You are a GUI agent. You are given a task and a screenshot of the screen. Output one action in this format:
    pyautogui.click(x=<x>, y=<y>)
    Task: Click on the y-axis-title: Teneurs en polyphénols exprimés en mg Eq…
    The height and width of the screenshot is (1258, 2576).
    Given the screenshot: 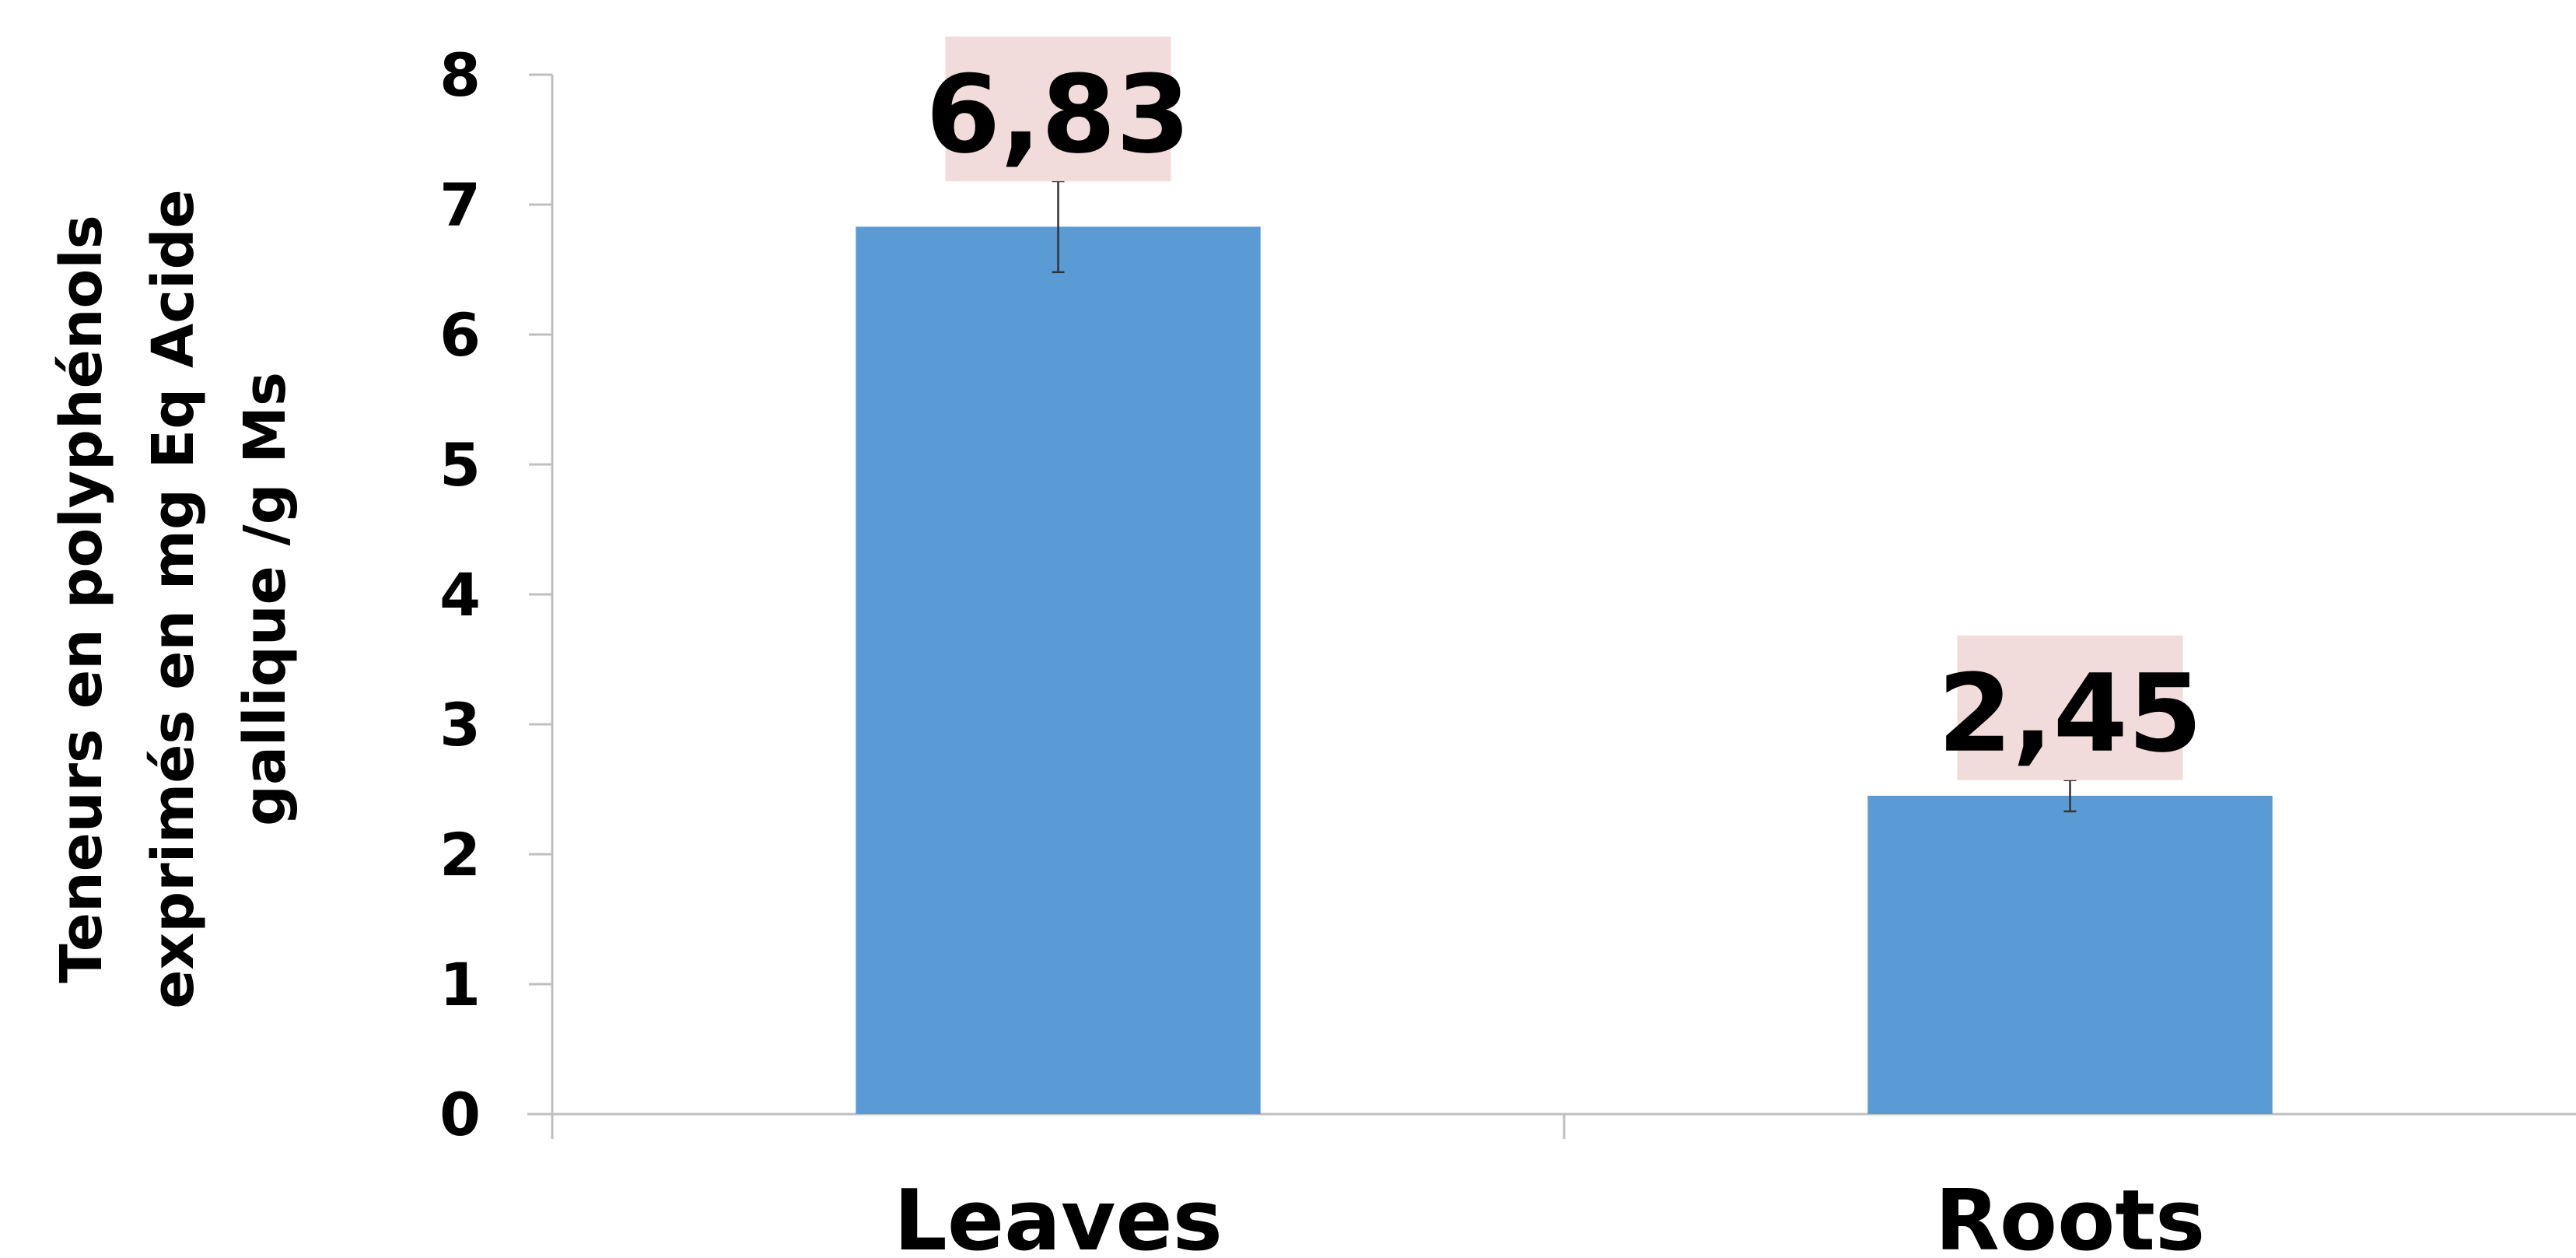 What is the action you would take?
    pyautogui.click(x=173, y=598)
    